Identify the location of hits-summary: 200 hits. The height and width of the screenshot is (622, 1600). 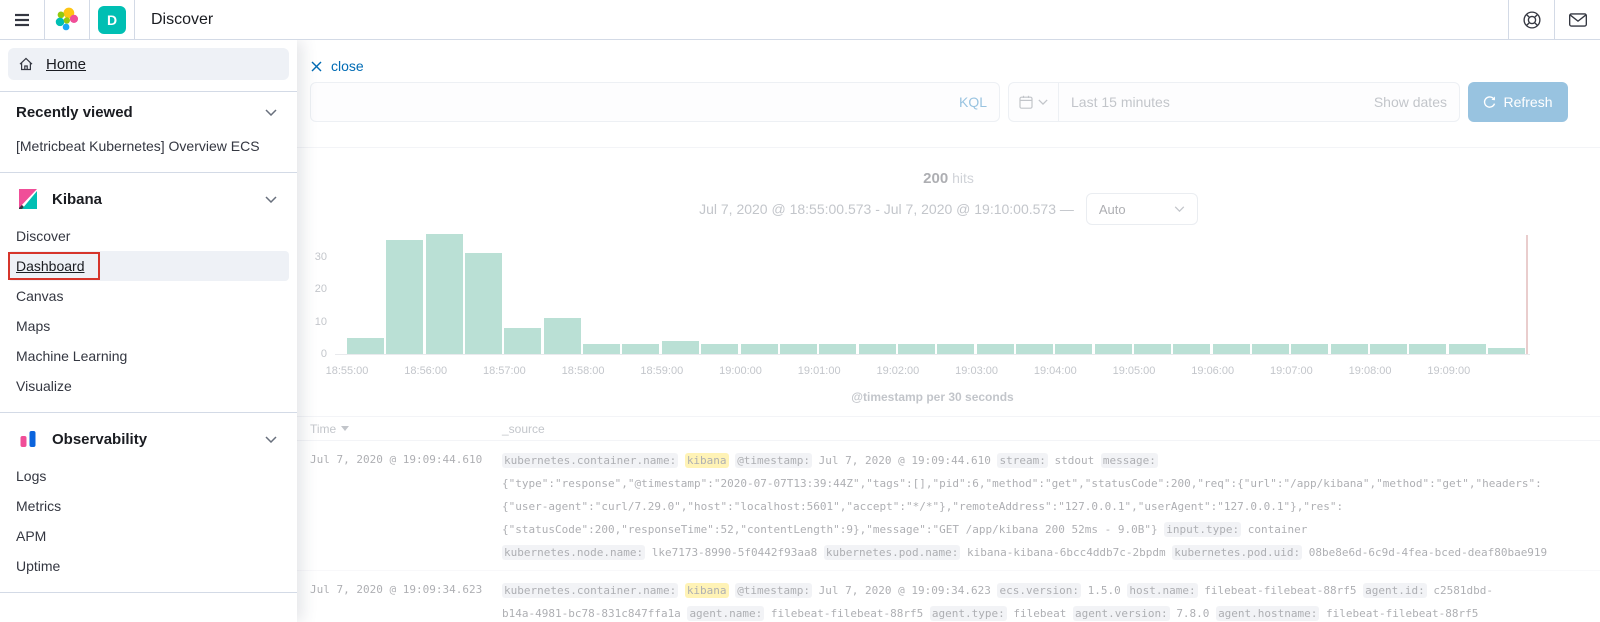
(948, 178).